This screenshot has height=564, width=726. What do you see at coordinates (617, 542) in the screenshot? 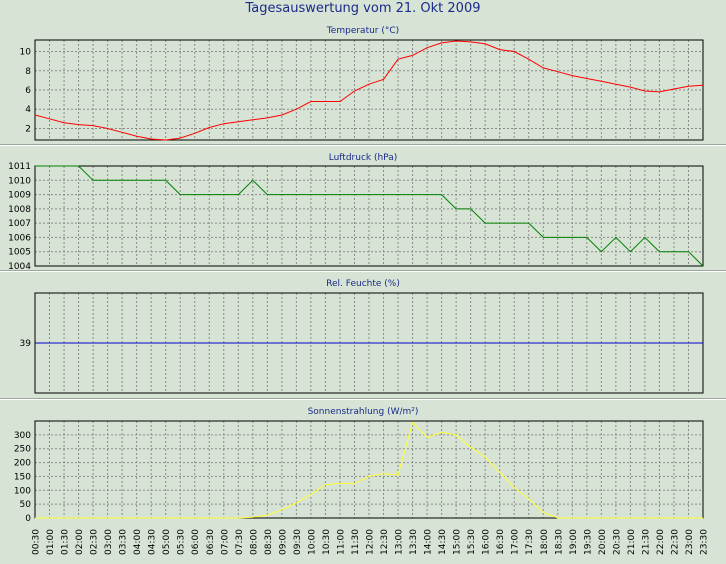
I see `x-tick-label: 20:30` at bounding box center [617, 542].